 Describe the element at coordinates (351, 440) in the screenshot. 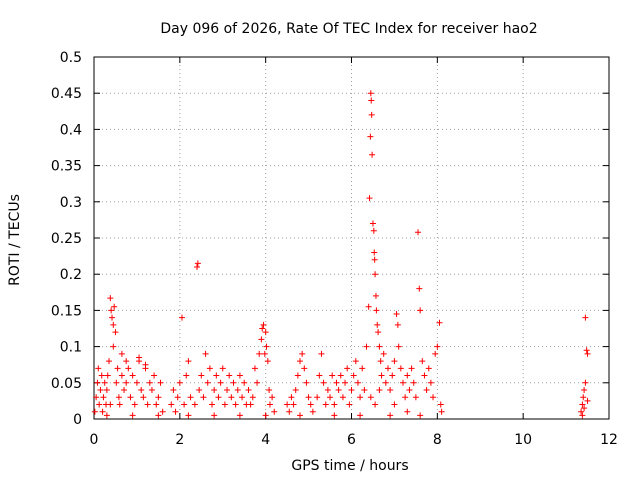

I see `x-tick-label: 6` at that location.